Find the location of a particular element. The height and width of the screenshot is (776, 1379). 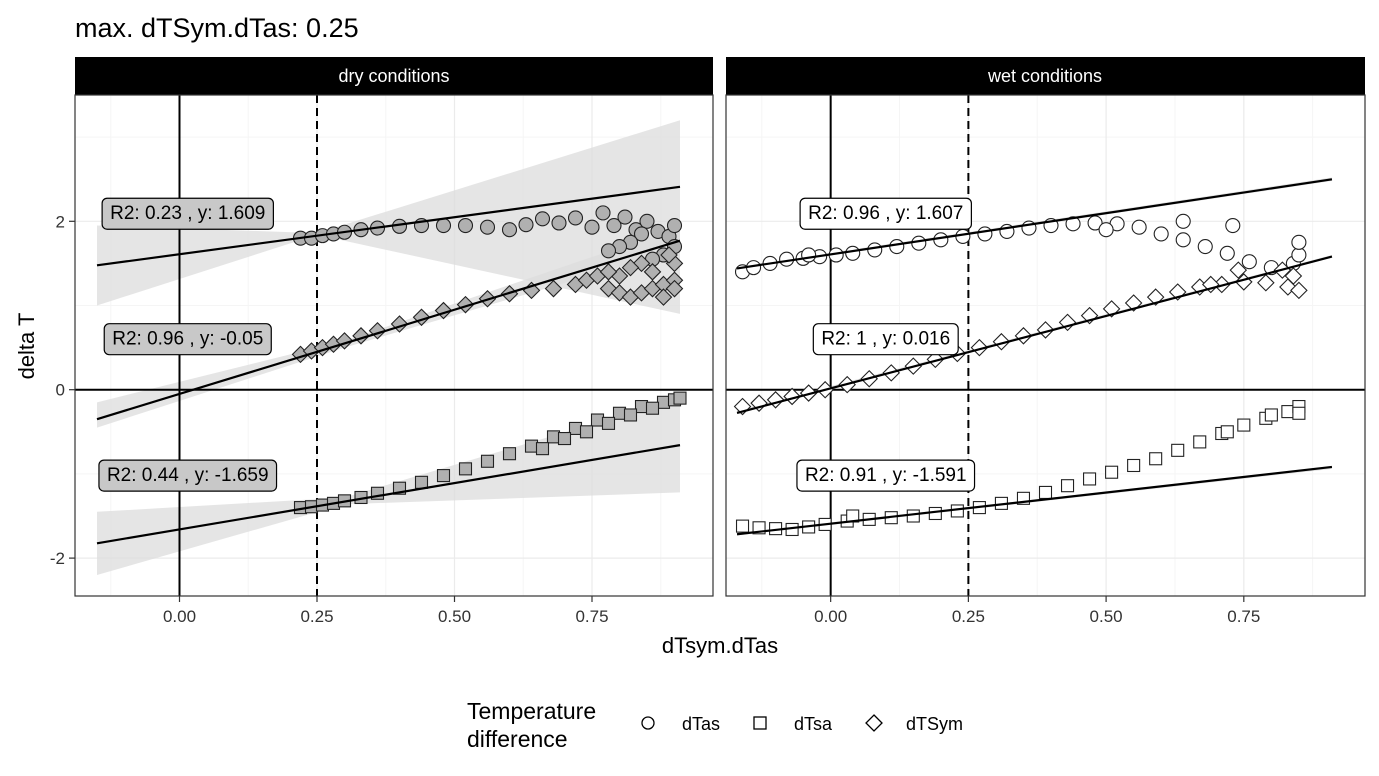

legend-diamond-icon is located at coordinates (874, 723).